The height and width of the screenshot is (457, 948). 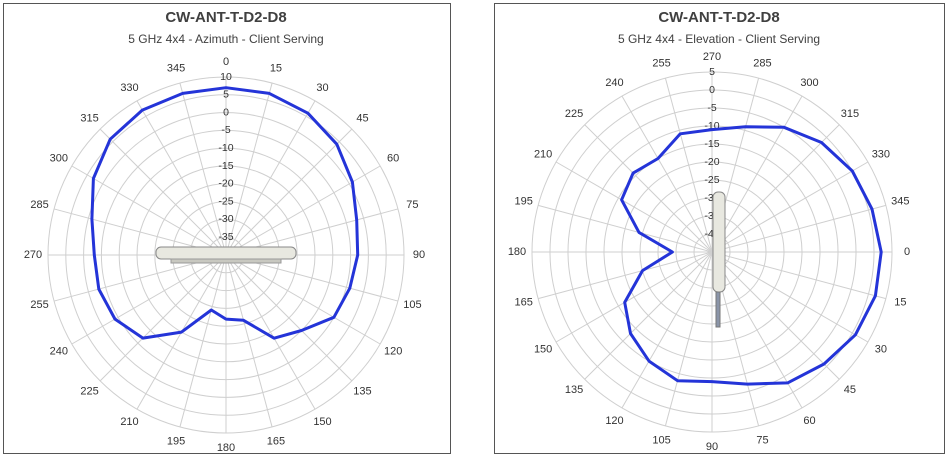 What do you see at coordinates (226, 77) in the screenshot?
I see `r-tick-label: 10` at bounding box center [226, 77].